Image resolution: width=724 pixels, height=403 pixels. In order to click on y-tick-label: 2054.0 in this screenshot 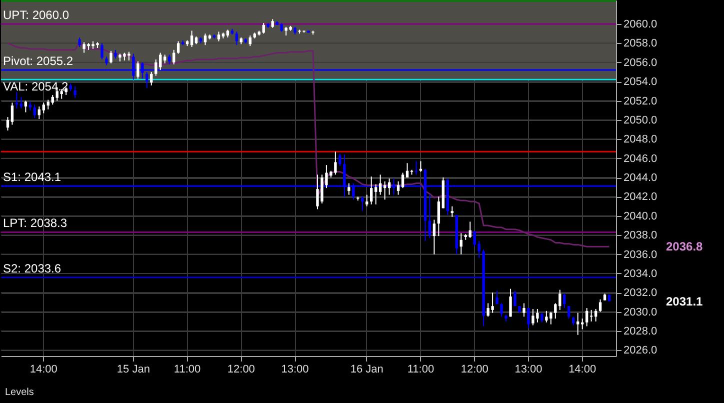, I will do `click(641, 82)`.